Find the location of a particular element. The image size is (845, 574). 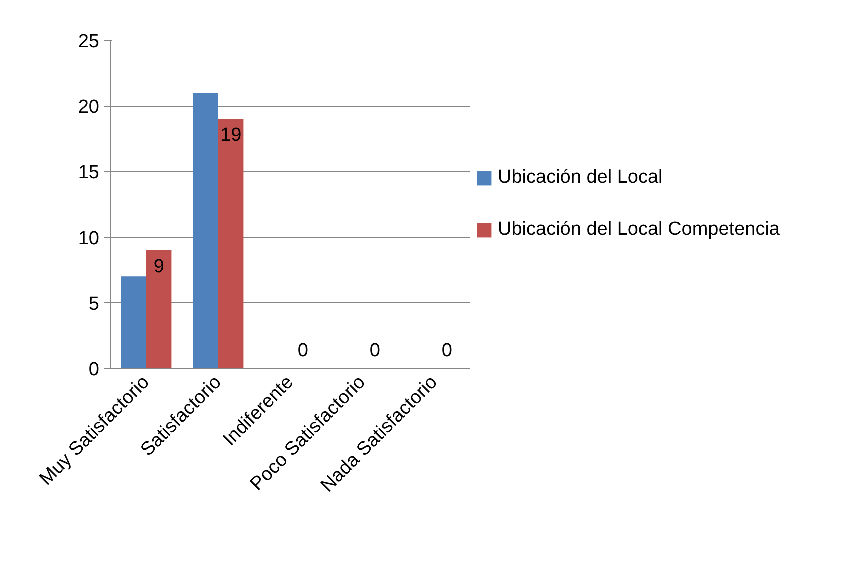

legend-label: Ubicación del Local Competencia is located at coordinates (639, 230).